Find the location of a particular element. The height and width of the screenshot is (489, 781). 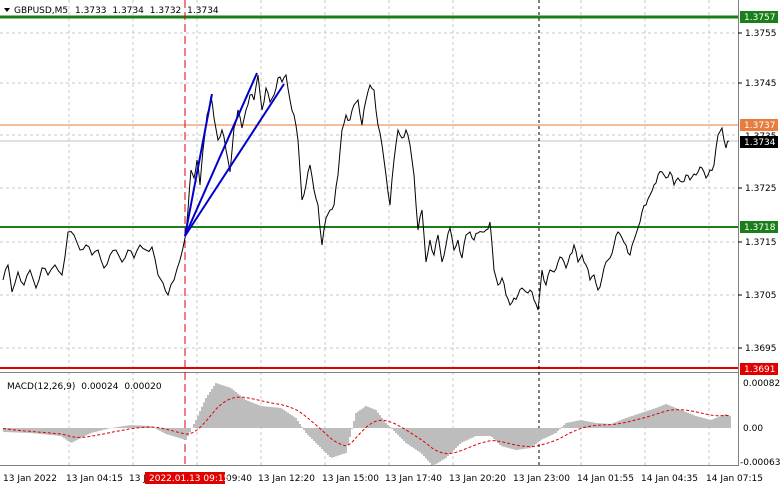

badge-orange is located at coordinates (759, 125).